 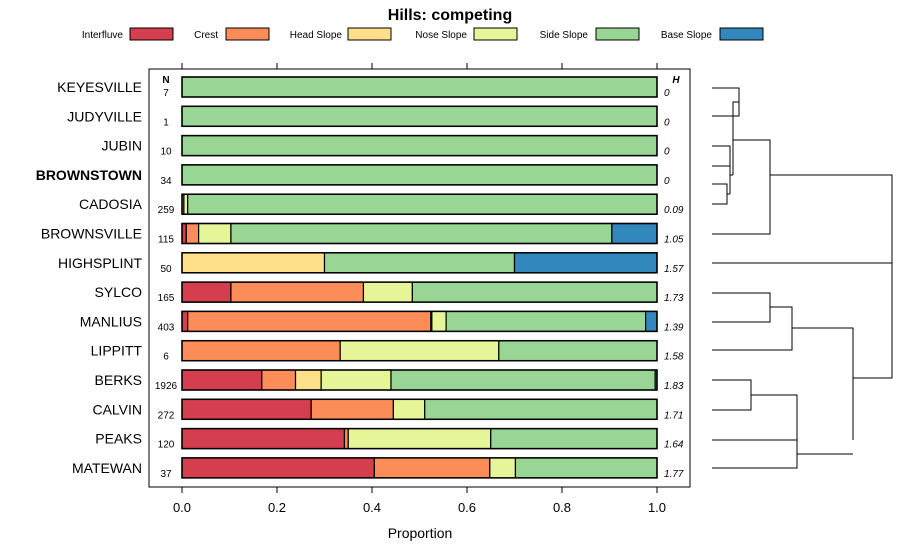 I want to click on chart-title: Hills: competing, so click(x=450, y=15).